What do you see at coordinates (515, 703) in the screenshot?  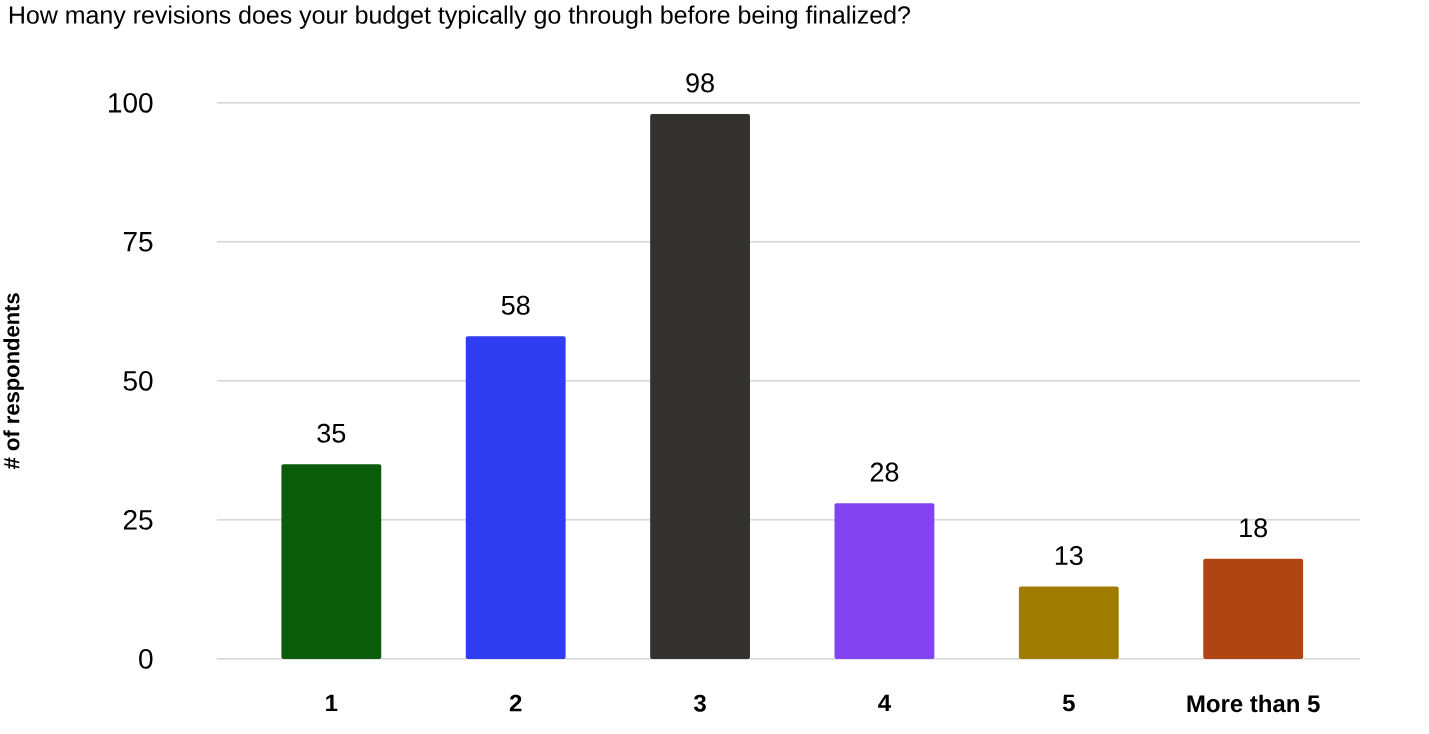 I see `x-tick-label: 2` at bounding box center [515, 703].